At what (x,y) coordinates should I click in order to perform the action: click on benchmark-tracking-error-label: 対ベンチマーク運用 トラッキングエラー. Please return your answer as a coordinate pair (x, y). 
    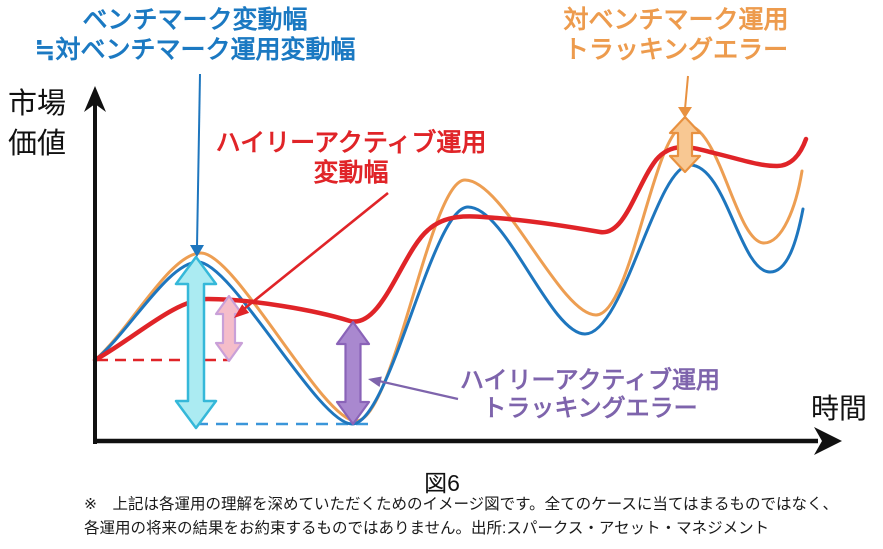
    Looking at the image, I should click on (676, 35).